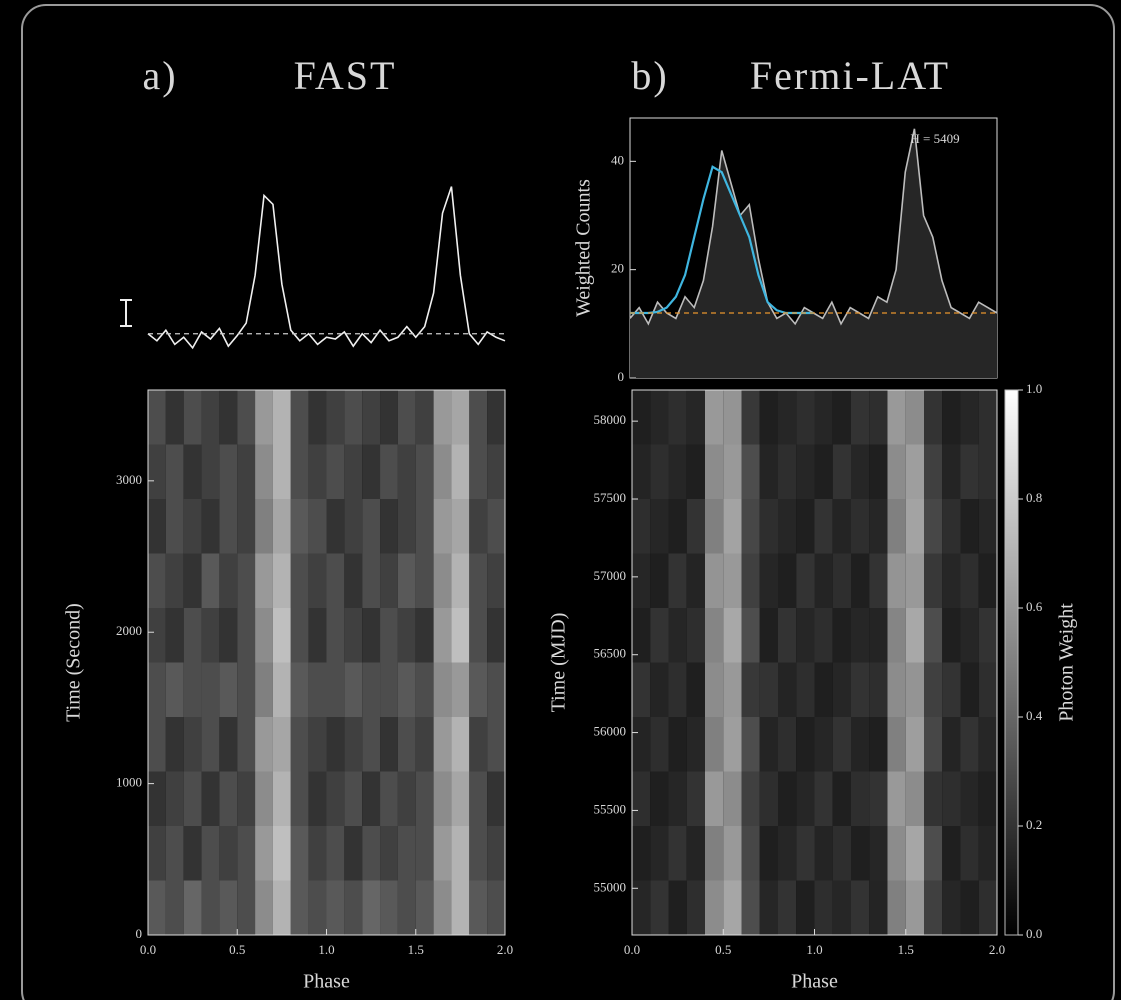 This screenshot has width=1121, height=1000. I want to click on y-tick-label: 2000, so click(129, 630).